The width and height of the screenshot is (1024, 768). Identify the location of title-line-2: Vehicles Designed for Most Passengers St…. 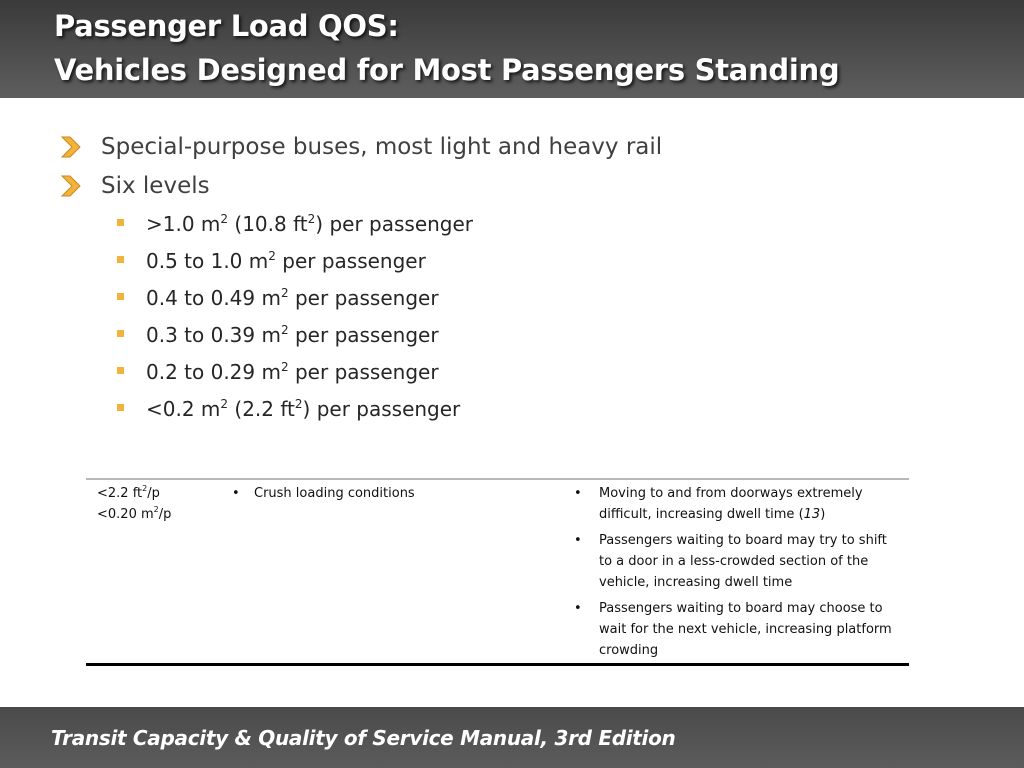
(447, 70).